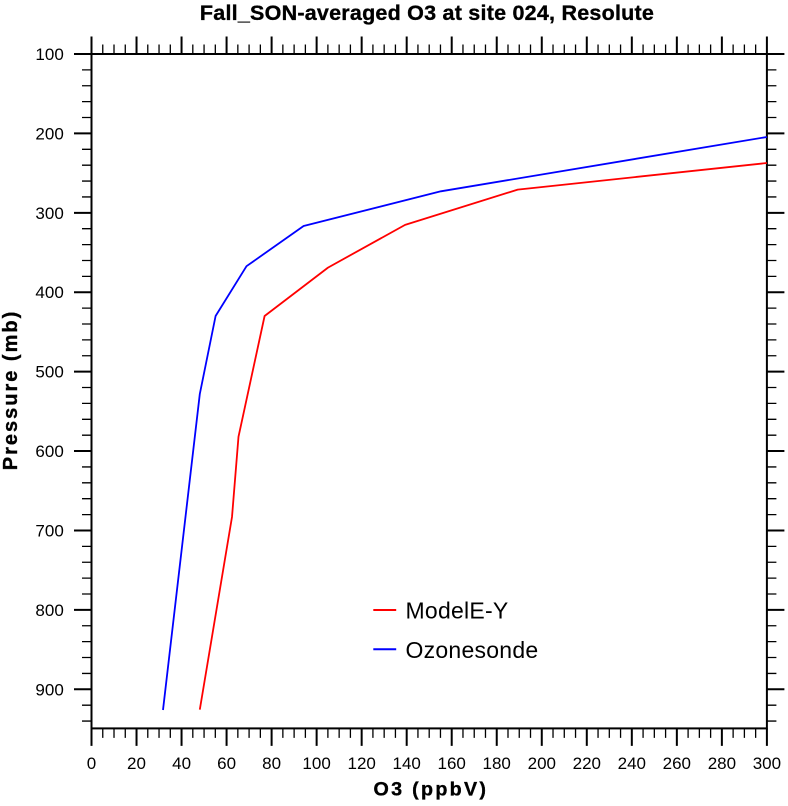 The image size is (788, 806). I want to click on svg-text: 280, so click(722, 763).